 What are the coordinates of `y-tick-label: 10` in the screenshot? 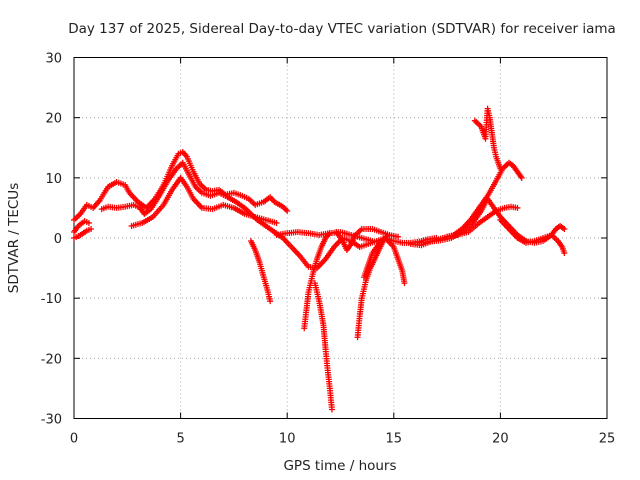 It's located at (53, 179).